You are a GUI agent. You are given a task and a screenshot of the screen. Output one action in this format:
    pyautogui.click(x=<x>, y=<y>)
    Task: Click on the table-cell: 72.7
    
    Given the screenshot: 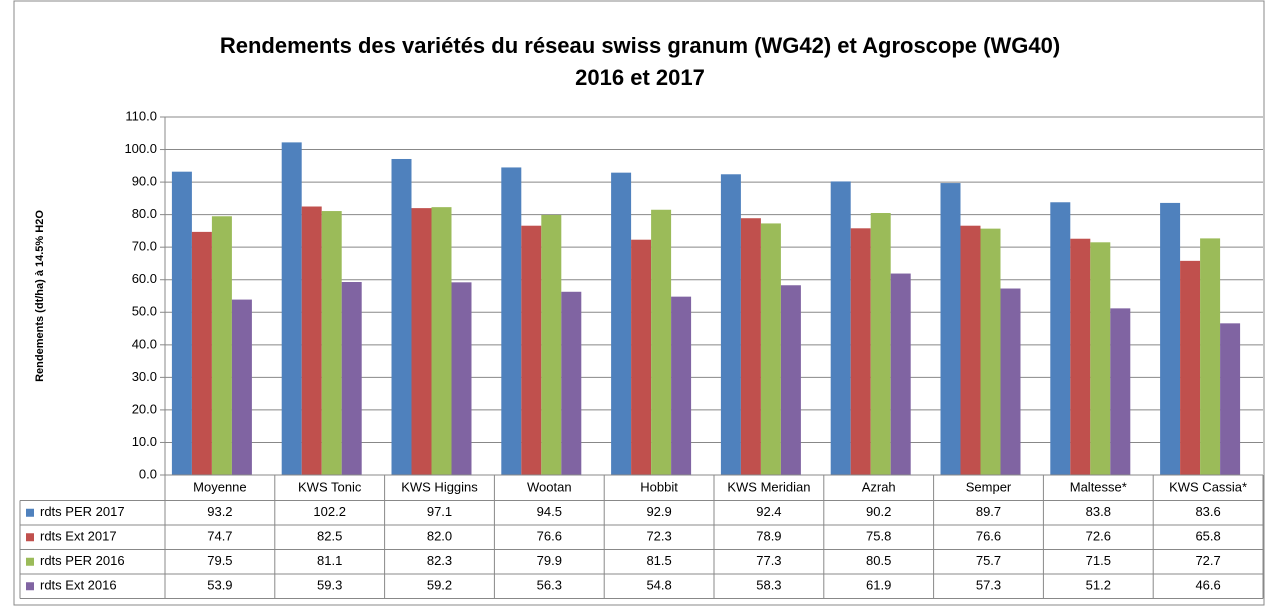 What is the action you would take?
    pyautogui.click(x=1207, y=560)
    